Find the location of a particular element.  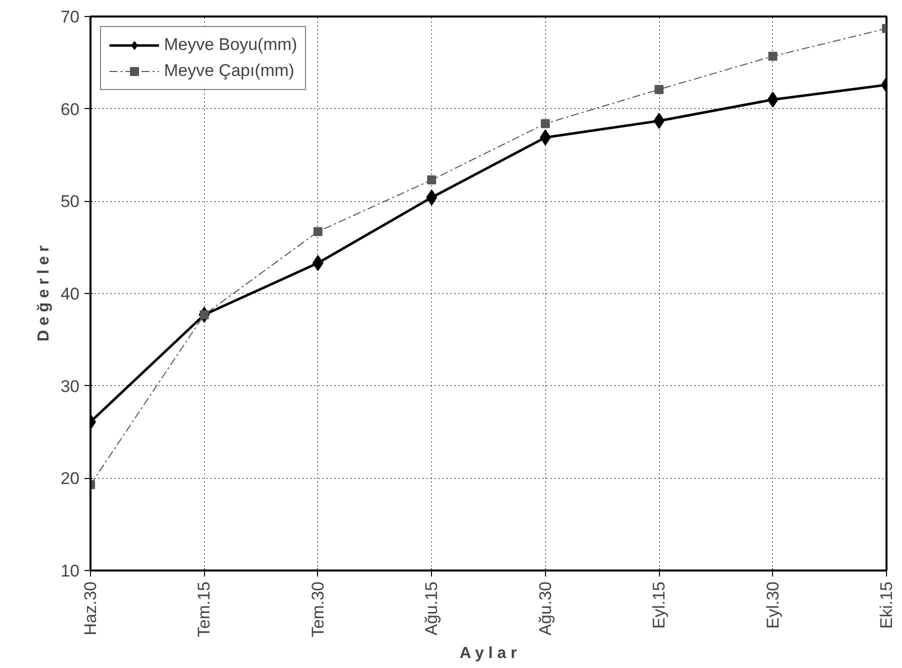

y-tick-label: 50 is located at coordinates (70, 202).